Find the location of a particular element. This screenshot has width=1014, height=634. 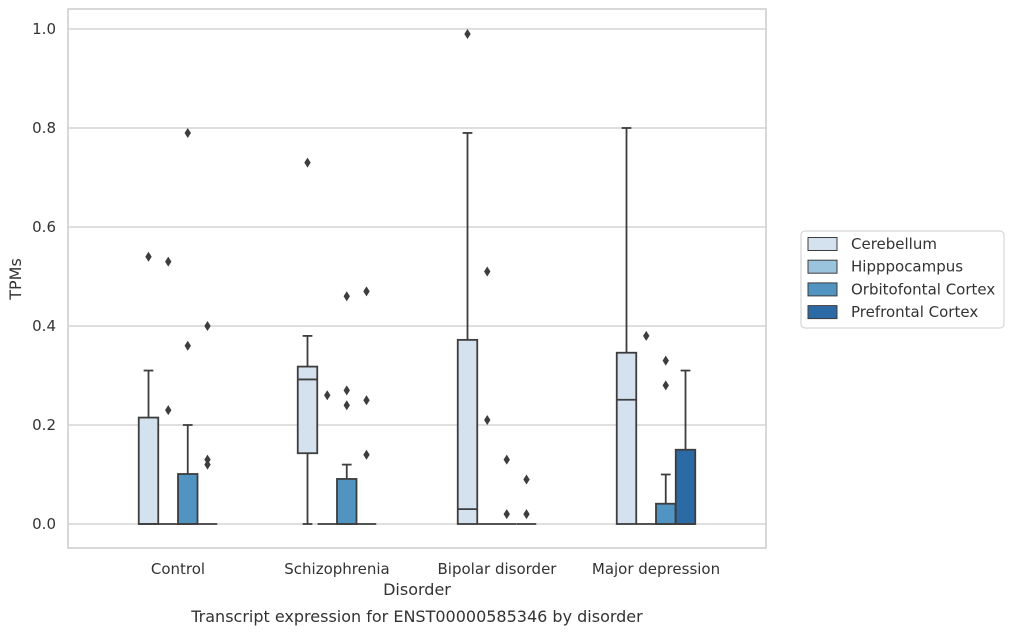

y-tick-label-1: 0.2 is located at coordinates (44, 425).